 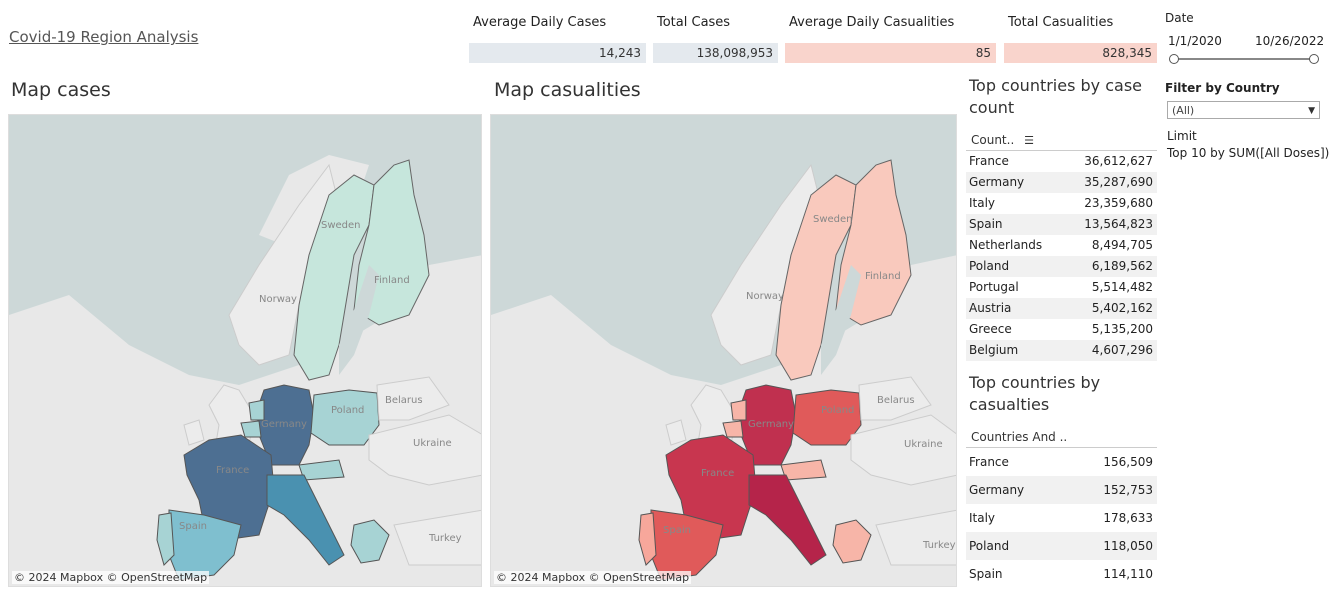 I want to click on top-cases-column-header: Count.., so click(x=993, y=140).